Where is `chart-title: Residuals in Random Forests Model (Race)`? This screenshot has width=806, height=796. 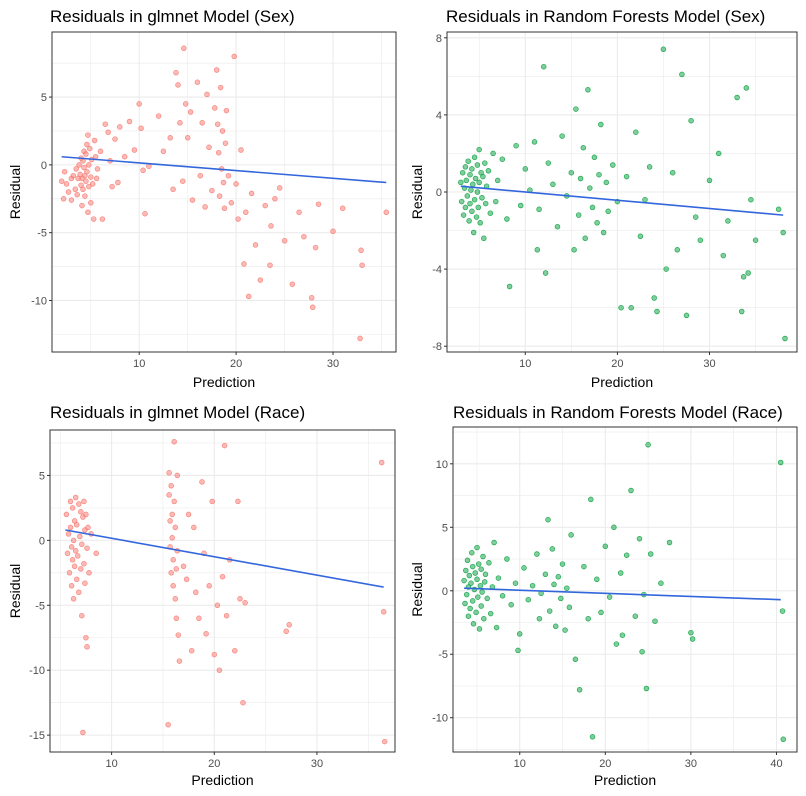
chart-title: Residuals in Random Forests Model (Race) is located at coordinates (618, 412).